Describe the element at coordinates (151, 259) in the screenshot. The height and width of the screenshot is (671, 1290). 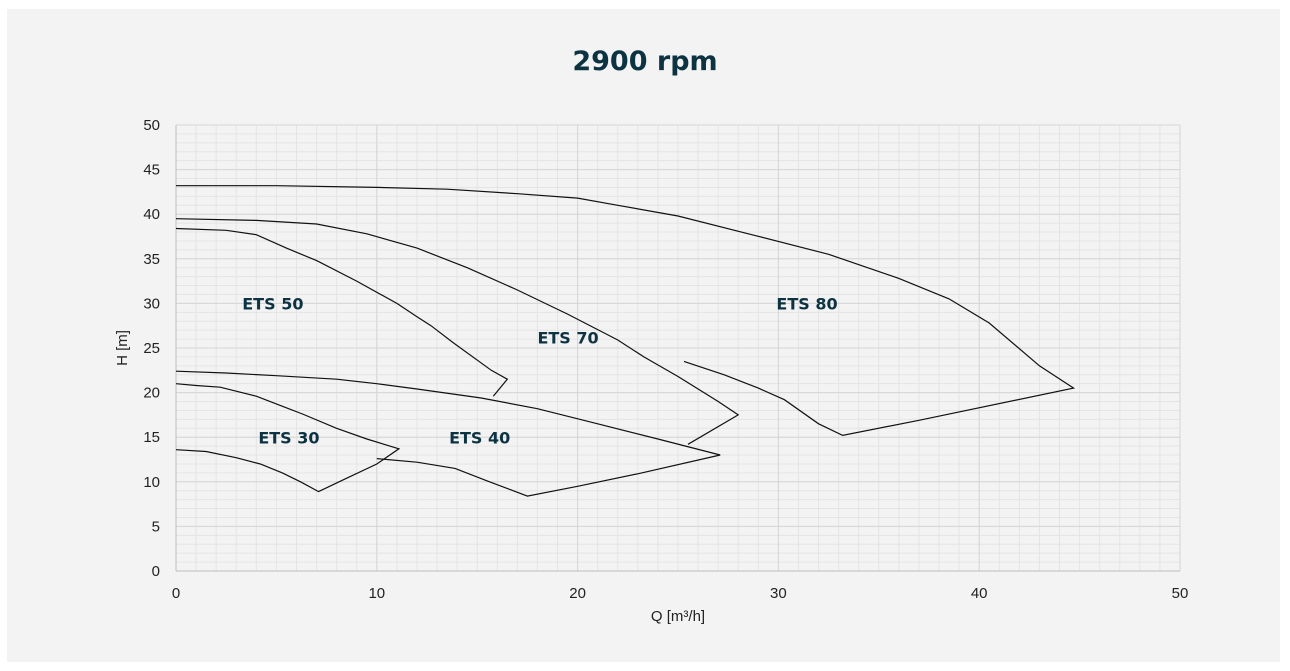
I see `y-tick-label: 35` at that location.